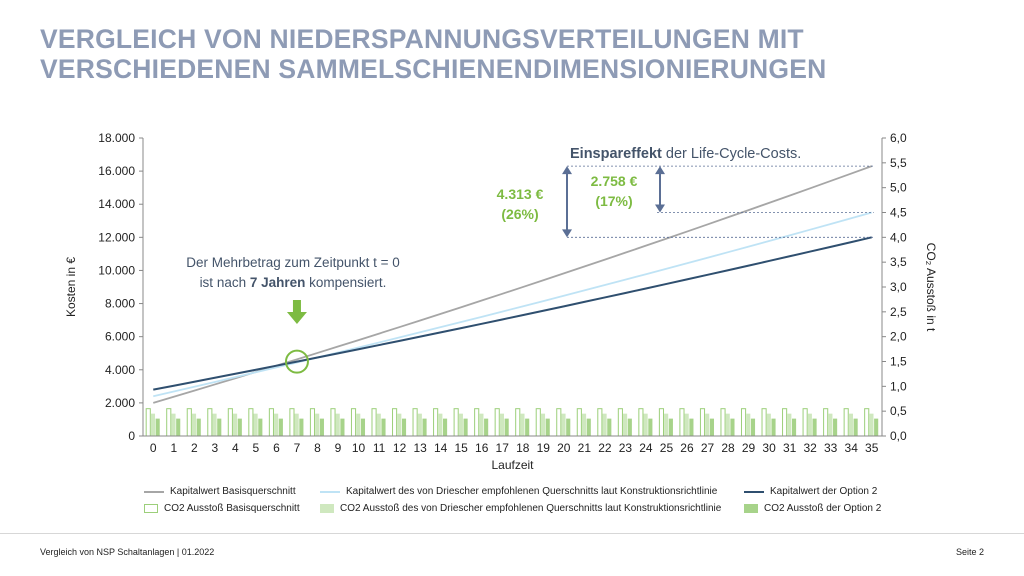  Describe the element at coordinates (687, 448) in the screenshot. I see `x-tick-label: 26` at that location.